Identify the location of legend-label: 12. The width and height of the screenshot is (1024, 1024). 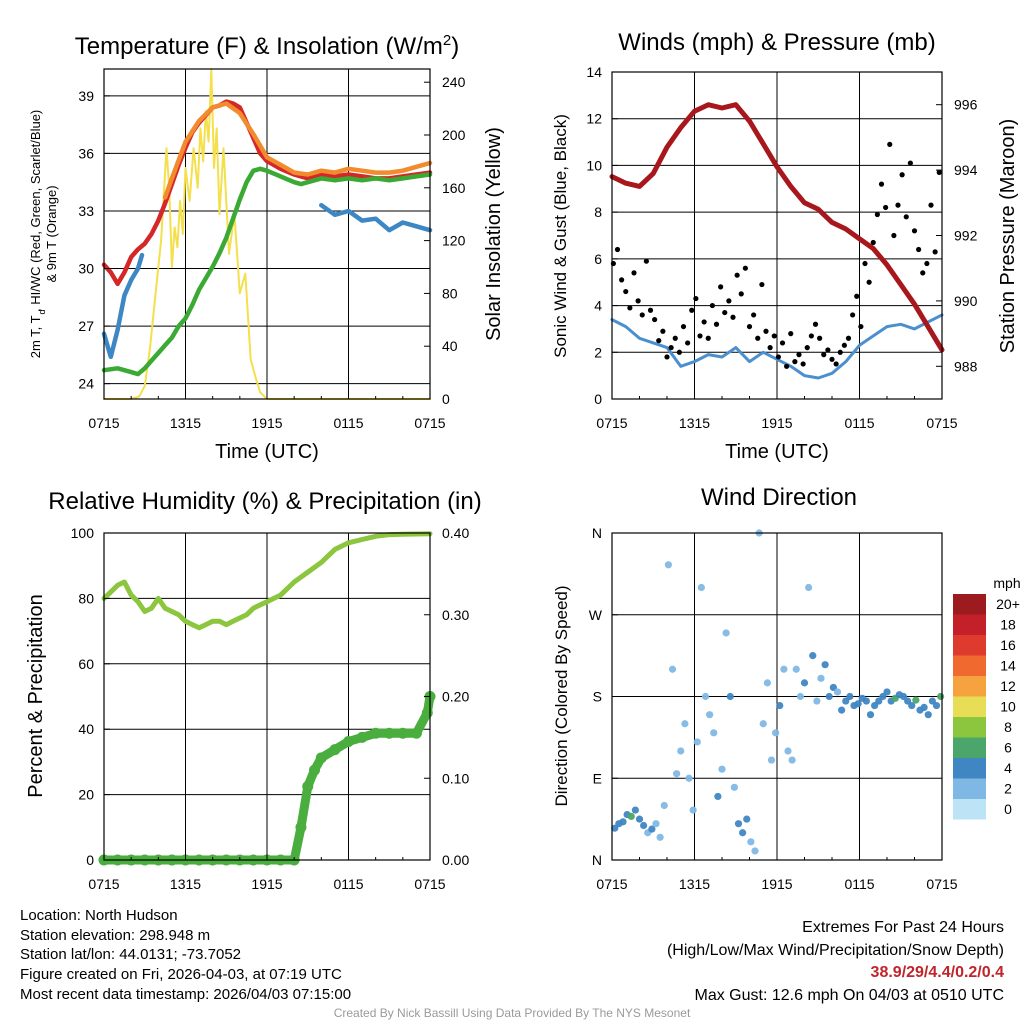
(1008, 686).